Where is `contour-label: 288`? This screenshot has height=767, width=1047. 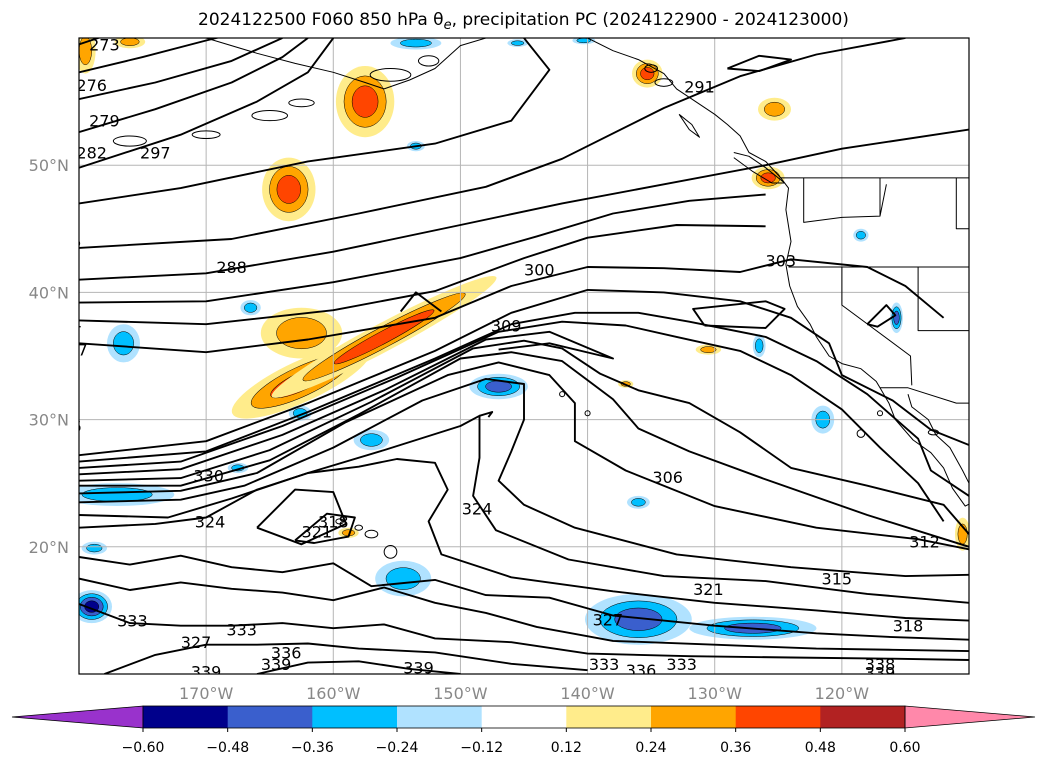 contour-label: 288 is located at coordinates (231, 267).